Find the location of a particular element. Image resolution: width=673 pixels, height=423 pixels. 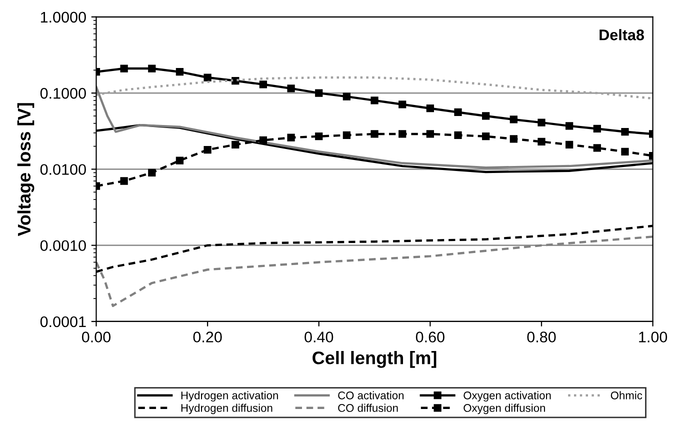

x-tick-label: 0.40 is located at coordinates (319, 337).